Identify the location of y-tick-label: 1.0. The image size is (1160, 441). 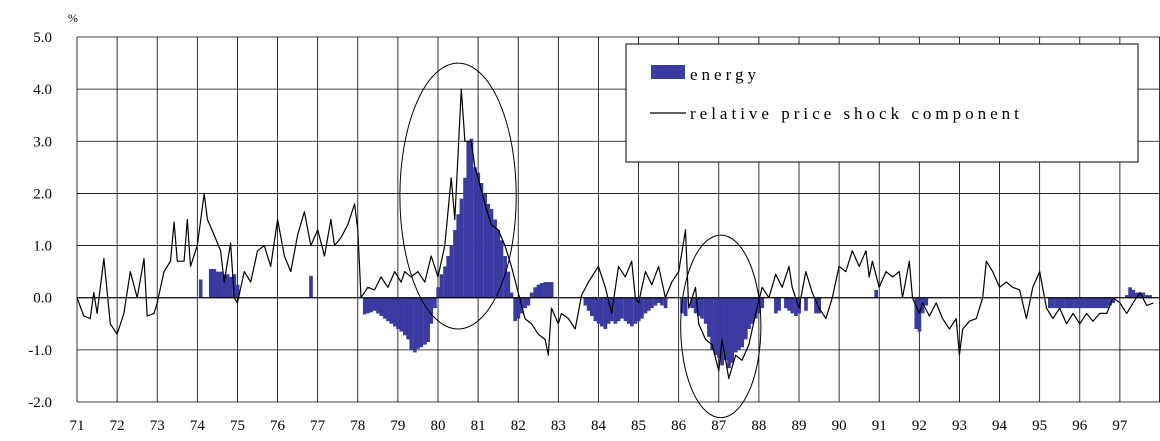
(42, 247).